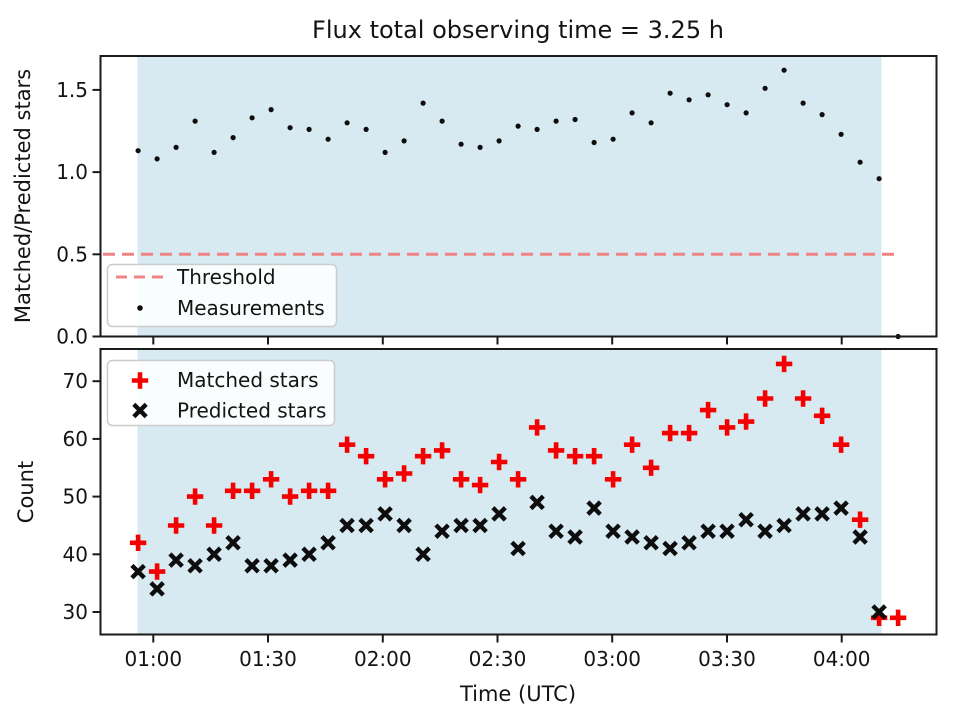 The height and width of the screenshot is (720, 960). What do you see at coordinates (248, 380) in the screenshot?
I see `matched-legend-label: Matched stars` at bounding box center [248, 380].